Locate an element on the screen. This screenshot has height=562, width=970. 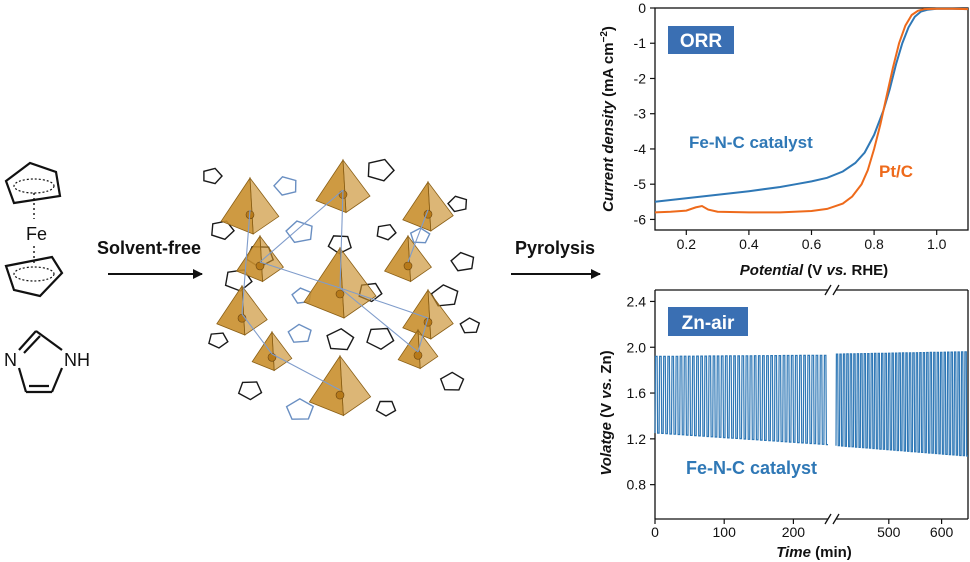
cp-ring-top is located at coordinates (33, 183).